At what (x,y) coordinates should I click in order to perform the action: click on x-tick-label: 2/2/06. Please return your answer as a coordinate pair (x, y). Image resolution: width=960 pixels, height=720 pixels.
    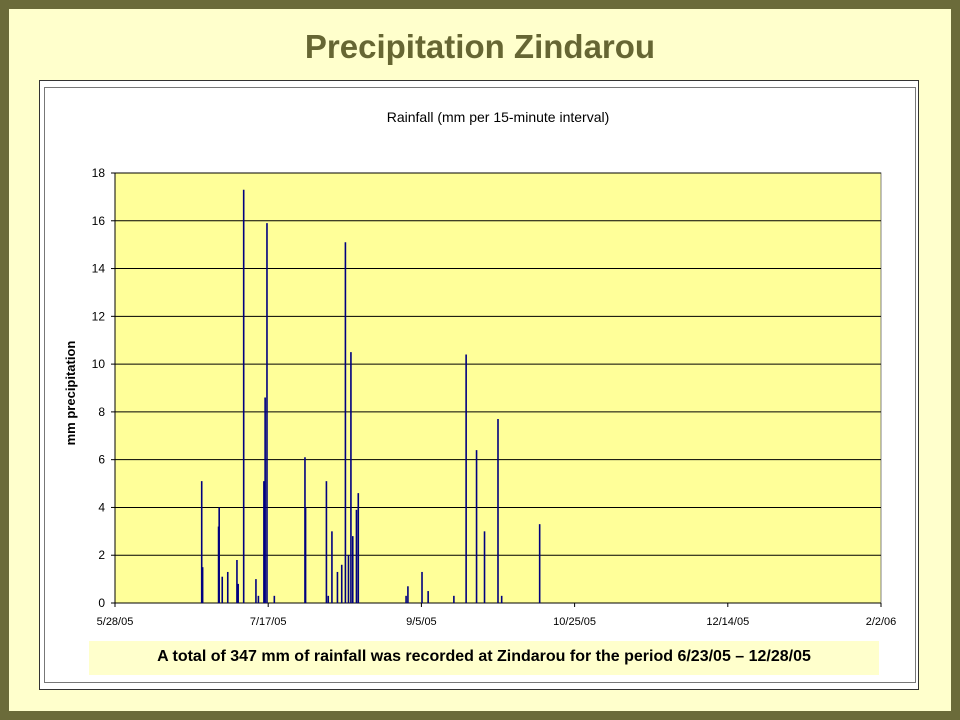
    Looking at the image, I should click on (881, 622).